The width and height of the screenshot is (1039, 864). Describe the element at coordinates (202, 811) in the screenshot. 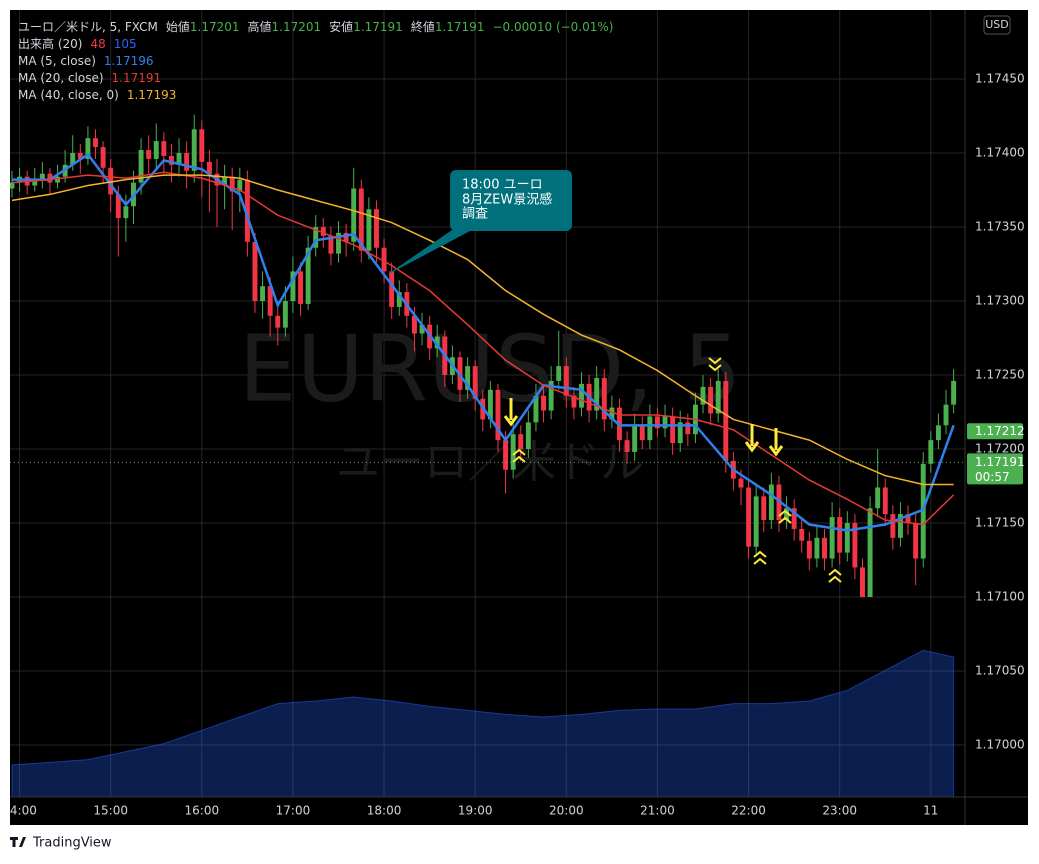

I see `x-tick-label: 16:00` at that location.